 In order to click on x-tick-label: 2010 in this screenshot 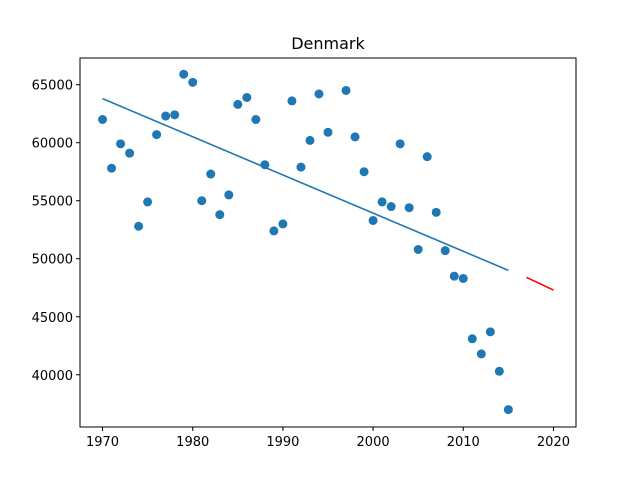, I will do `click(463, 442)`.